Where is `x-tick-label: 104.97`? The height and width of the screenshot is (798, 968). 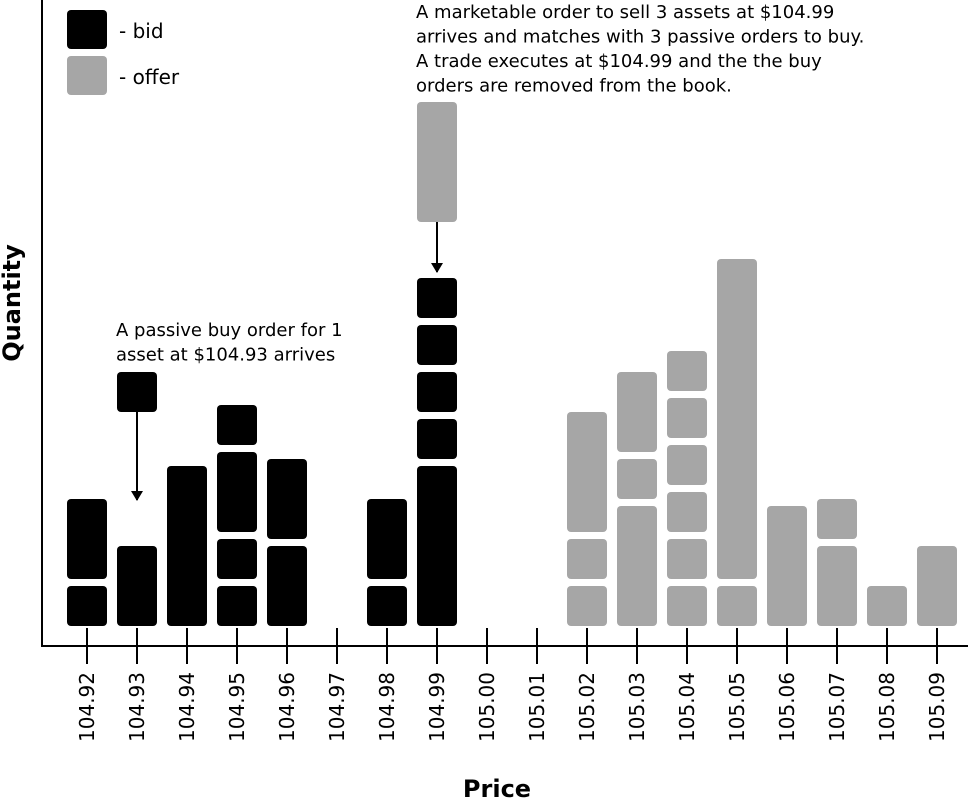
x-tick-label: 104.97 is located at coordinates (337, 707).